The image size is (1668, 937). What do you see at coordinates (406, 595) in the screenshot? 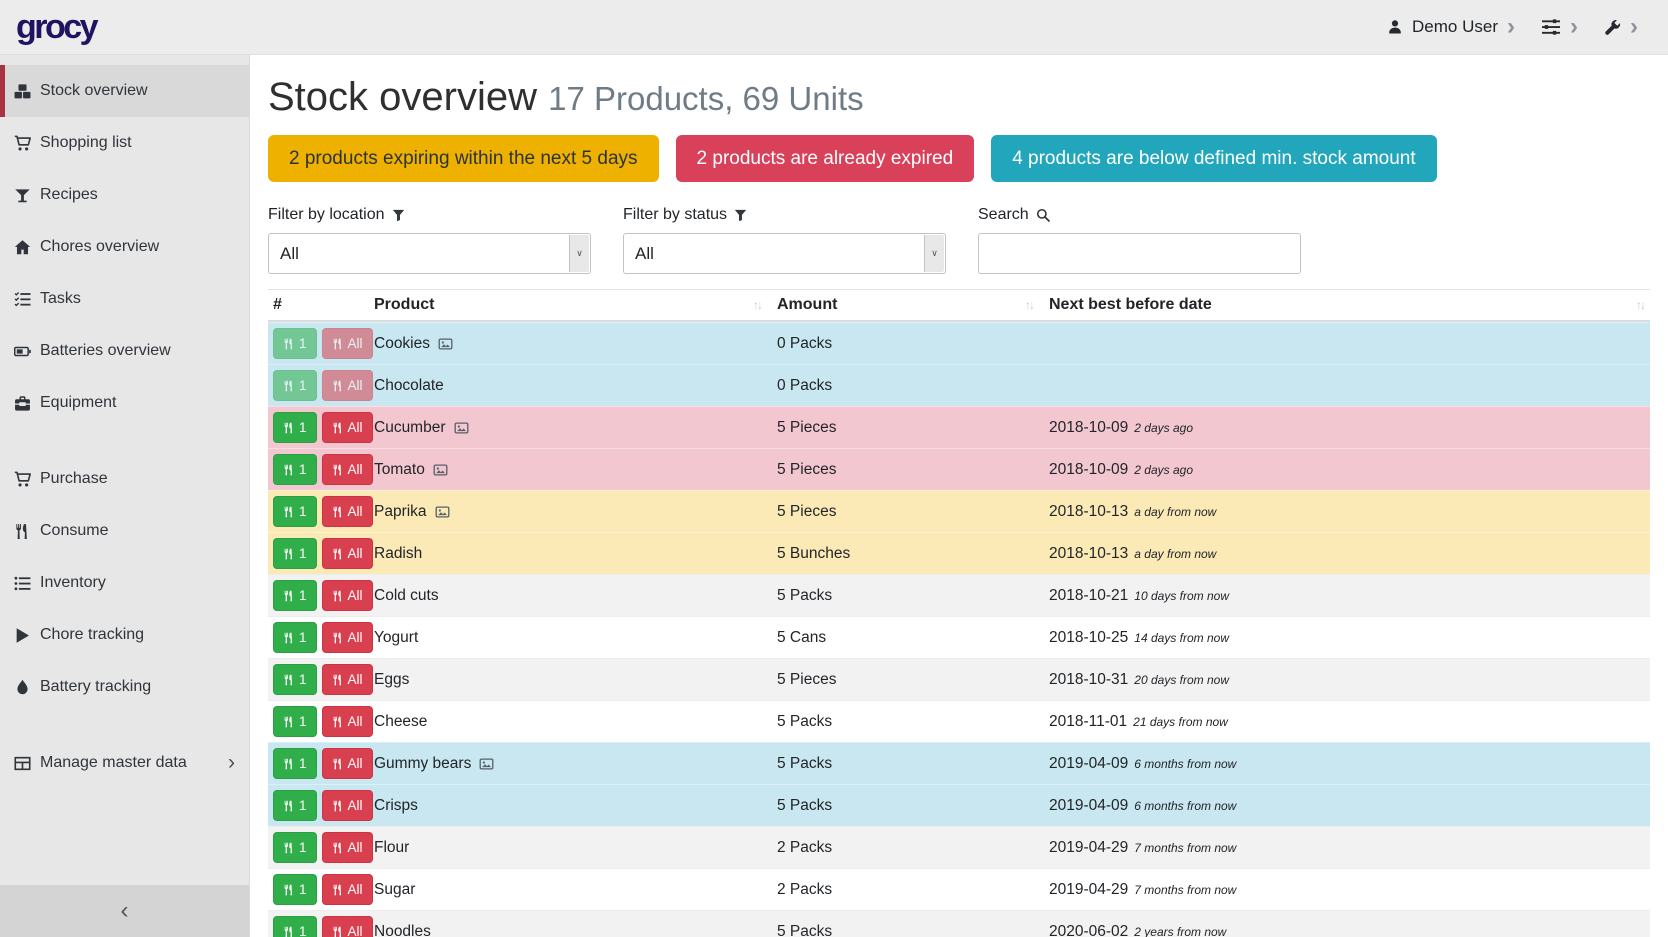
I see `product-name: Cold cuts` at bounding box center [406, 595].